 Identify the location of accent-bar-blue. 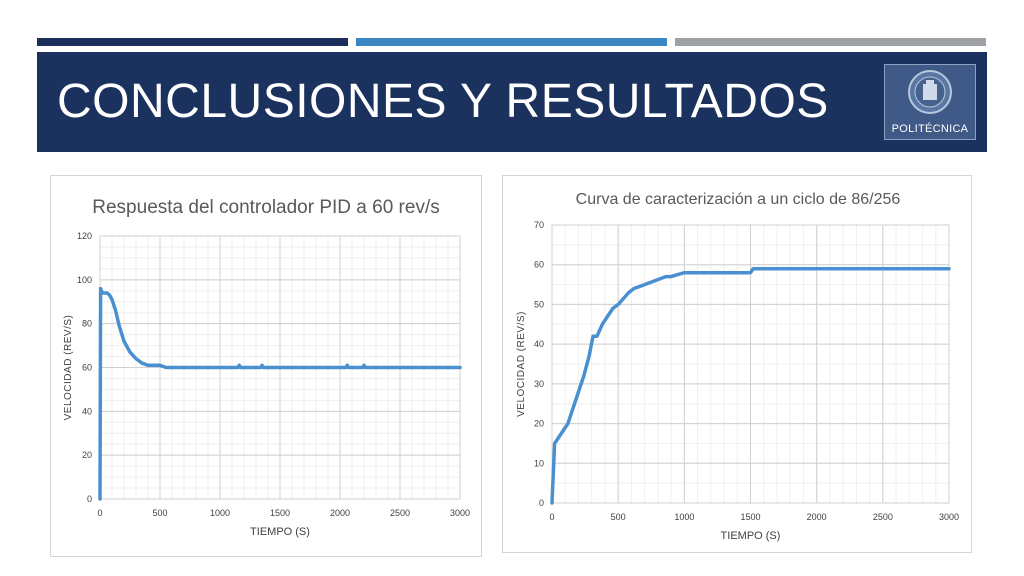
(511, 42).